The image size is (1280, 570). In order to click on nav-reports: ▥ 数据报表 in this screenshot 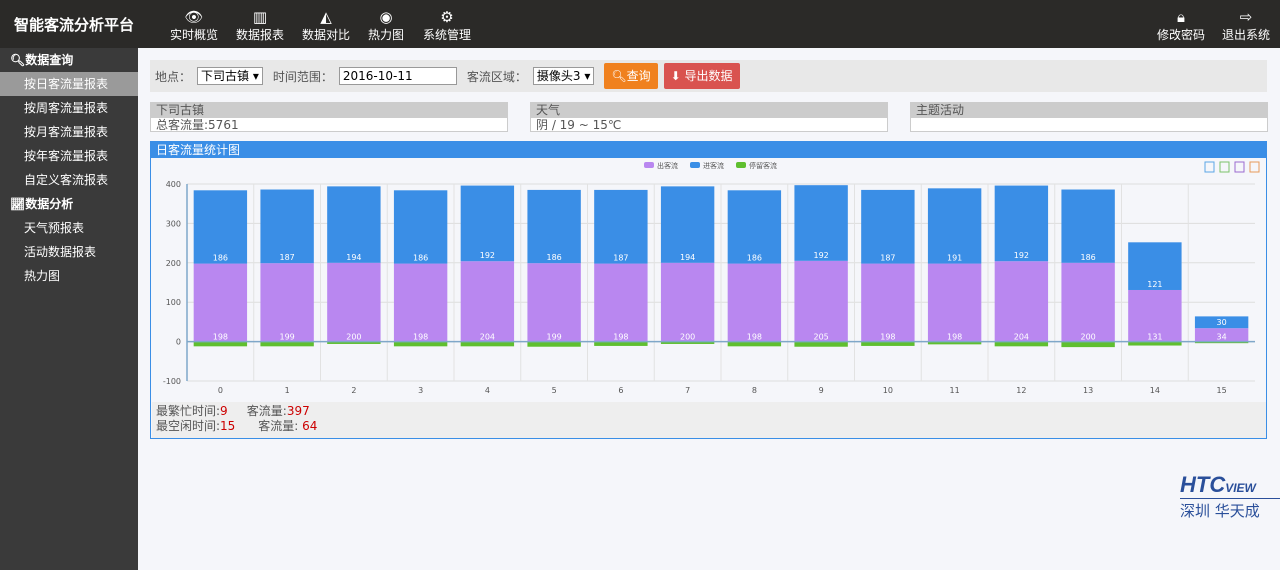, I will do `click(260, 25)`.